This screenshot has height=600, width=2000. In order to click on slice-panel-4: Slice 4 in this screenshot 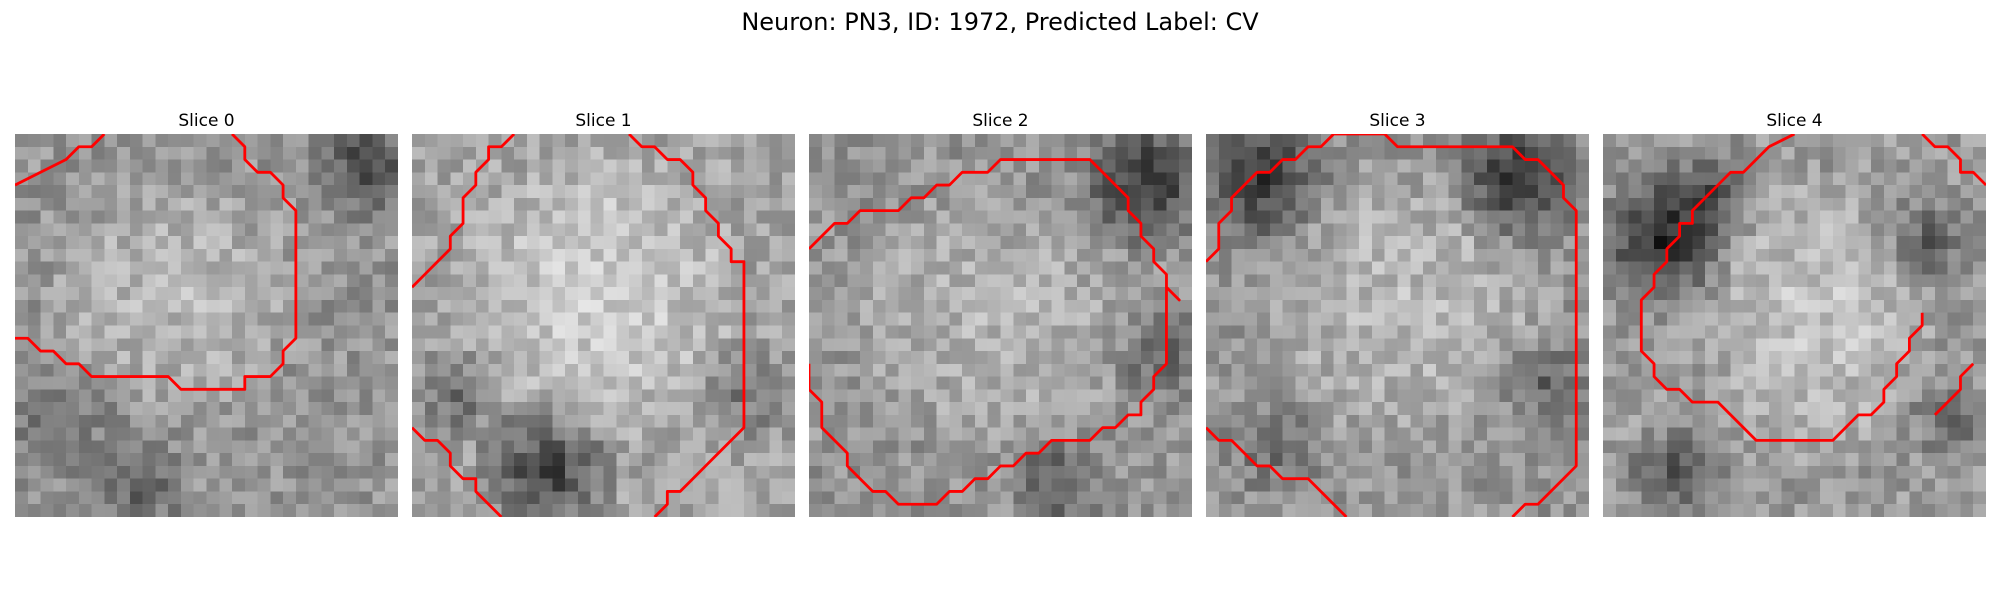, I will do `click(1794, 312)`.